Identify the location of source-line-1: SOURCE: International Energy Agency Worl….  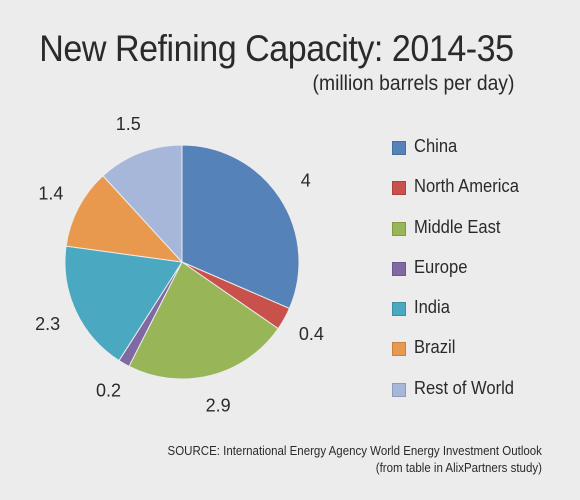
(354, 451).